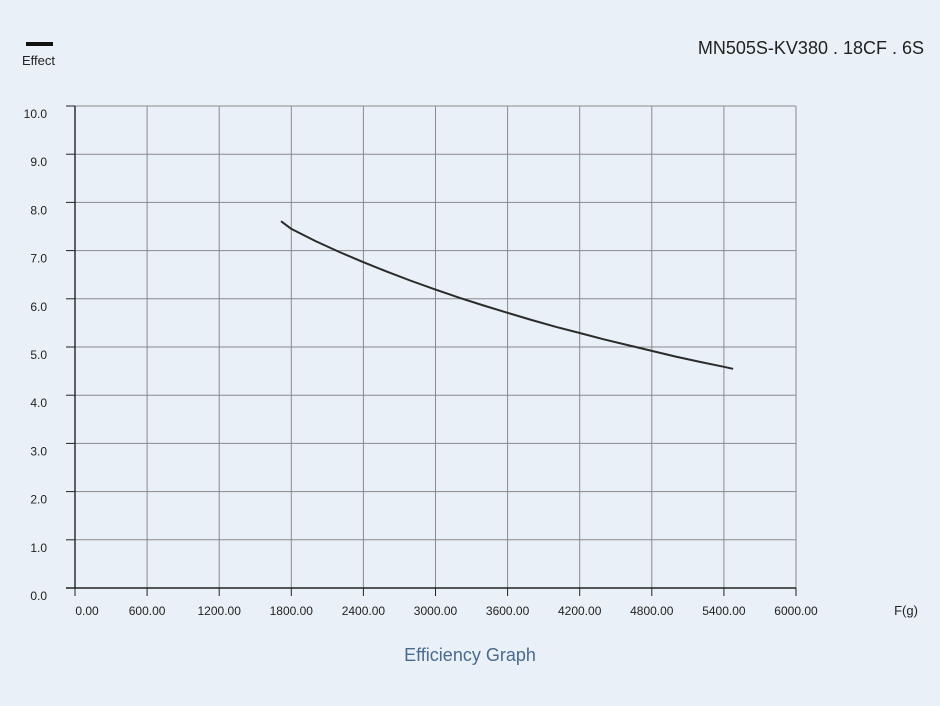 The width and height of the screenshot is (940, 706). Describe the element at coordinates (38, 548) in the screenshot. I see `y-tick-label: 1.0` at that location.